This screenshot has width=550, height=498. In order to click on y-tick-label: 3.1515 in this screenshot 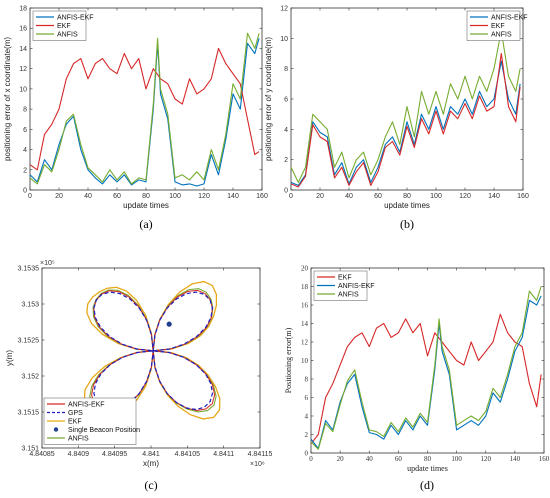, I will do `click(29, 413)`.